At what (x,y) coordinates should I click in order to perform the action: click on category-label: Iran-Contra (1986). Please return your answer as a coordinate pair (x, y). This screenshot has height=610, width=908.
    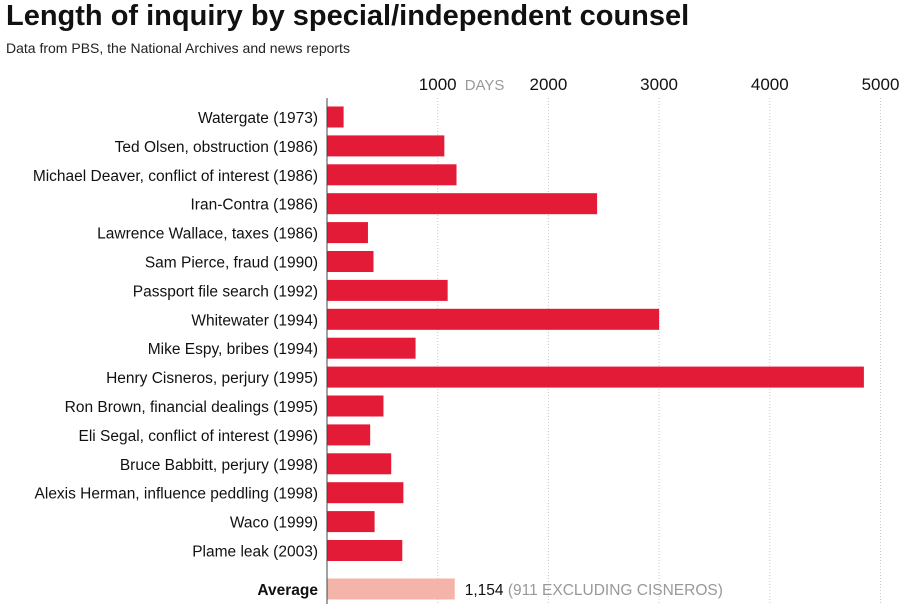
    Looking at the image, I should click on (254, 205).